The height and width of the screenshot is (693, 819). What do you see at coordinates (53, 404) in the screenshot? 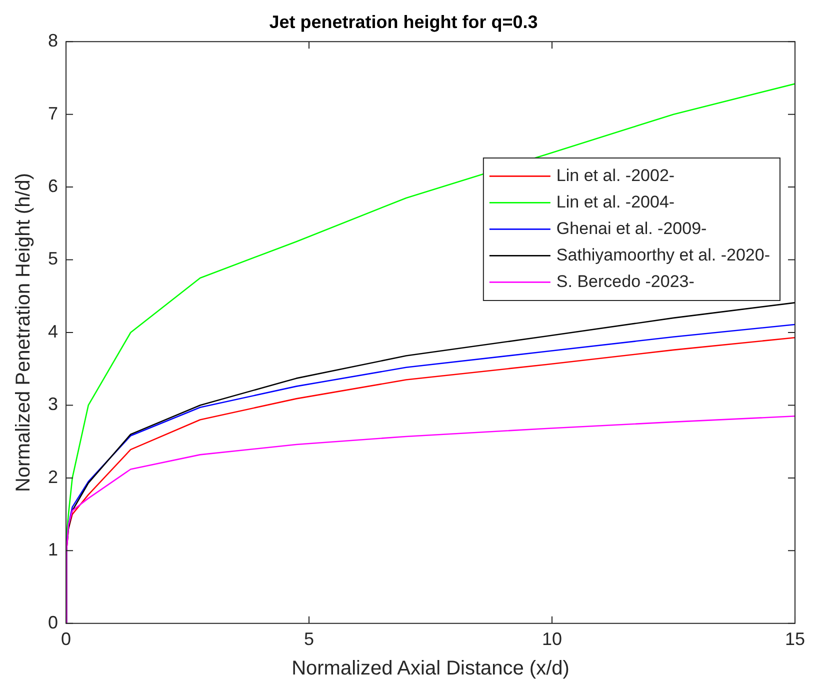
I see `y-tick-label: 3` at bounding box center [53, 404].